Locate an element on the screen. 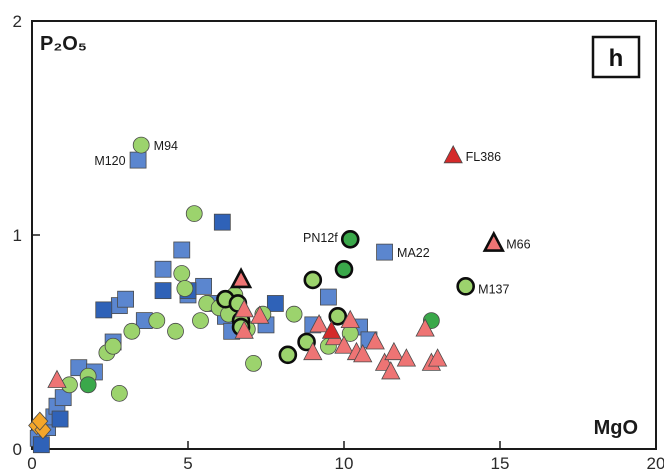 The height and width of the screenshot is (472, 664). x-tick-label: 15 is located at coordinates (500, 463).